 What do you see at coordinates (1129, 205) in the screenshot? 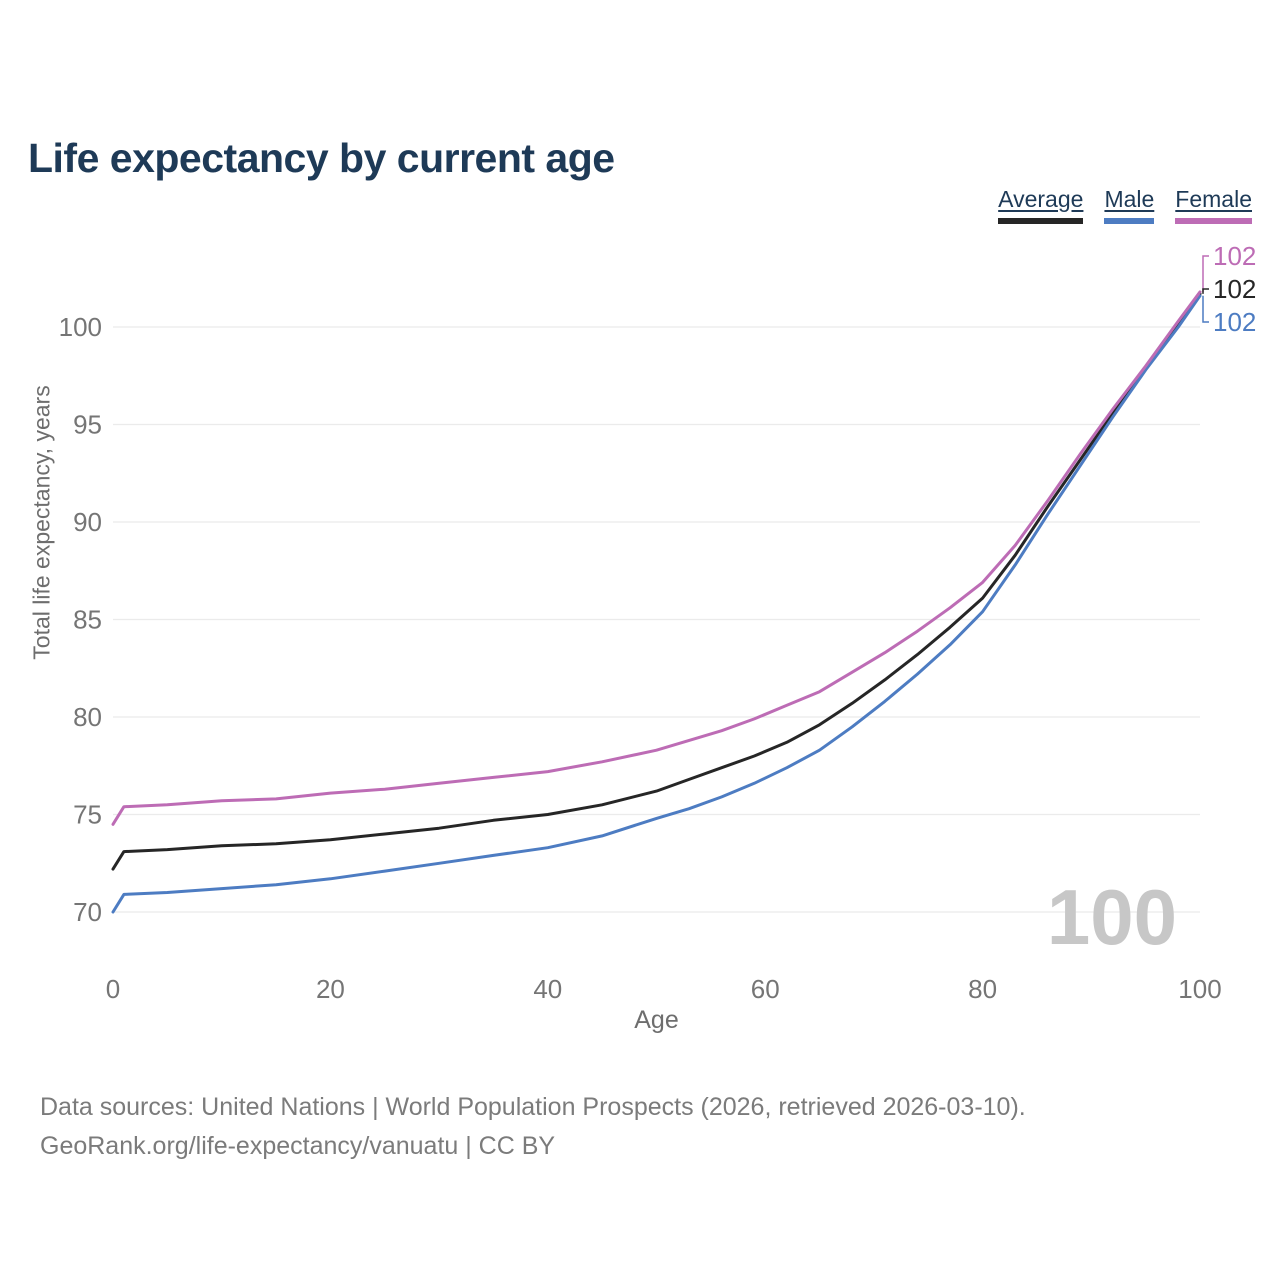
I see `legend-item-male: Male` at bounding box center [1129, 205].